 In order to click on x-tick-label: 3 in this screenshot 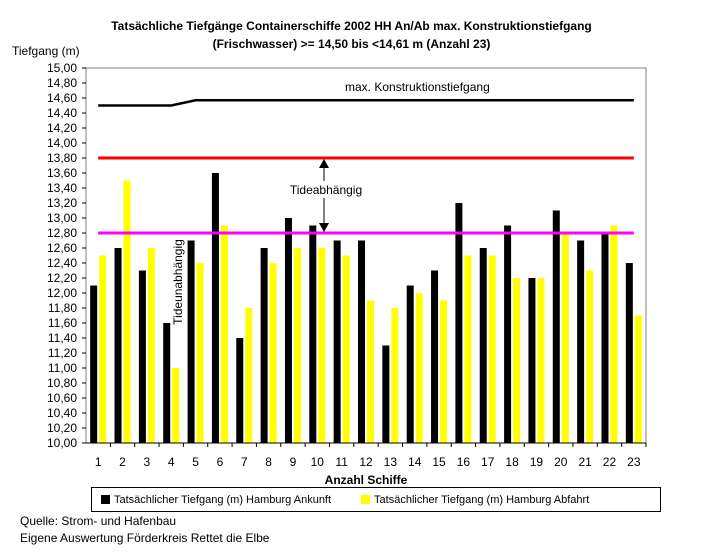, I will do `click(147, 462)`.